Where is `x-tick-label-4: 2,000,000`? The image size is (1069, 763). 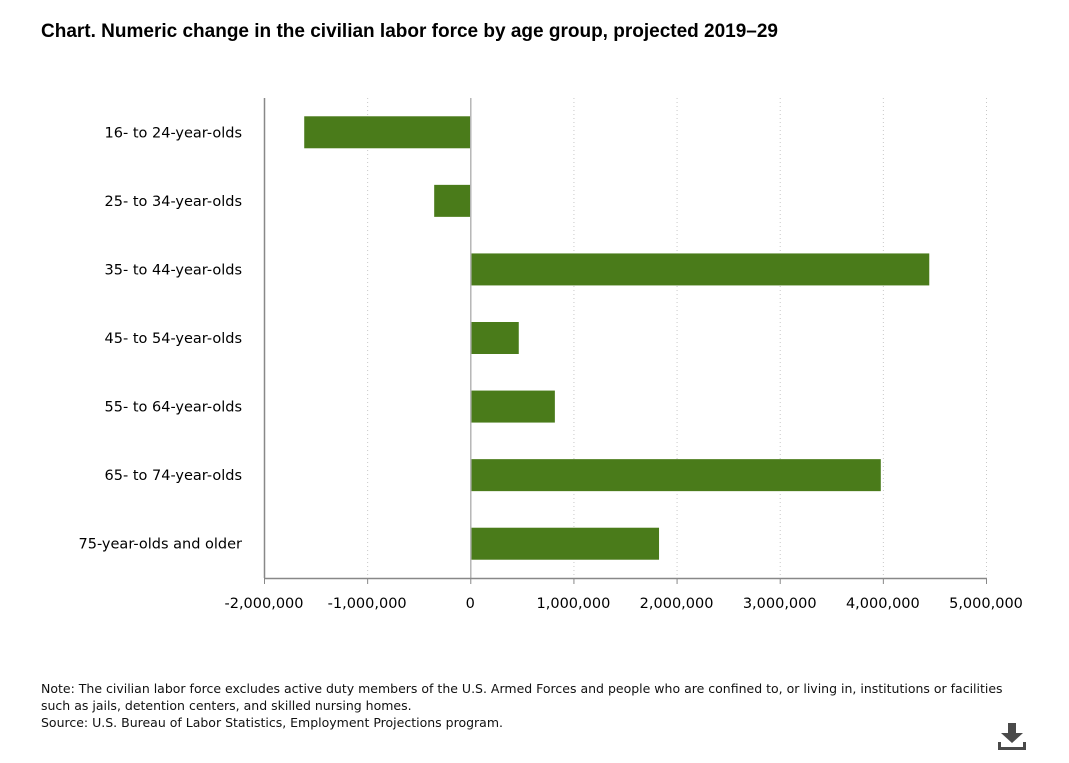 x-tick-label-4: 2,000,000 is located at coordinates (677, 604).